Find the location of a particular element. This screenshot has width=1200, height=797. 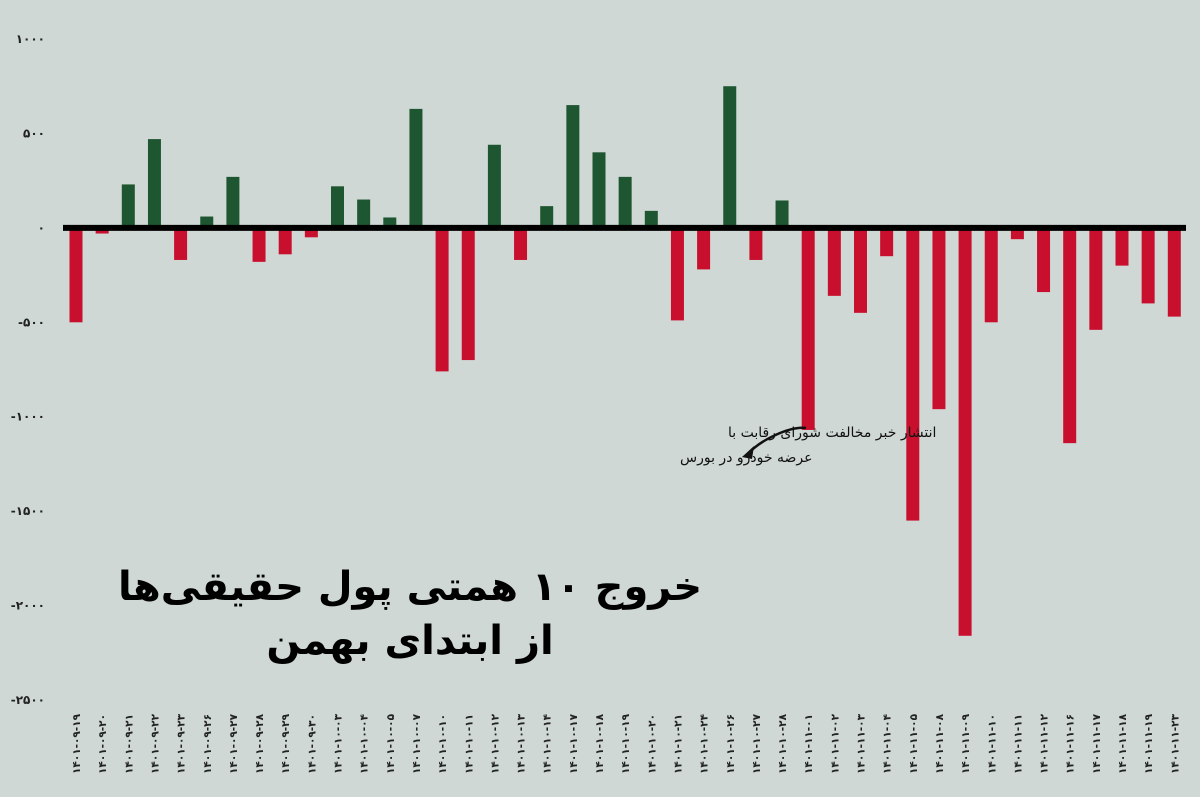

y-tick-label: -۲۰۰۰ is located at coordinates (28, 606).